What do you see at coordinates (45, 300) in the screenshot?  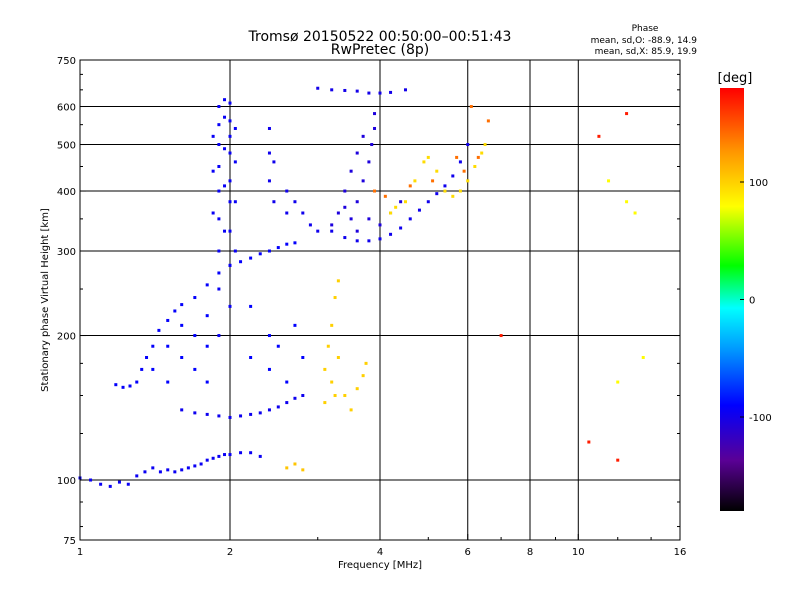 I see `y-axis-label: Stationary phase Virtual Height [km]` at bounding box center [45, 300].